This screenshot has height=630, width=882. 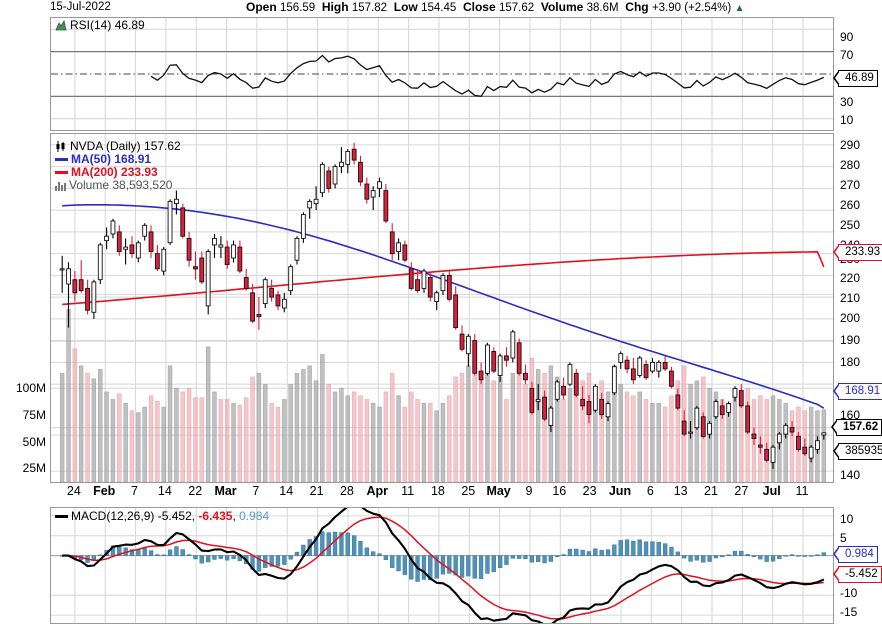 What do you see at coordinates (850, 298) in the screenshot?
I see `price-axis-210: 210` at bounding box center [850, 298].